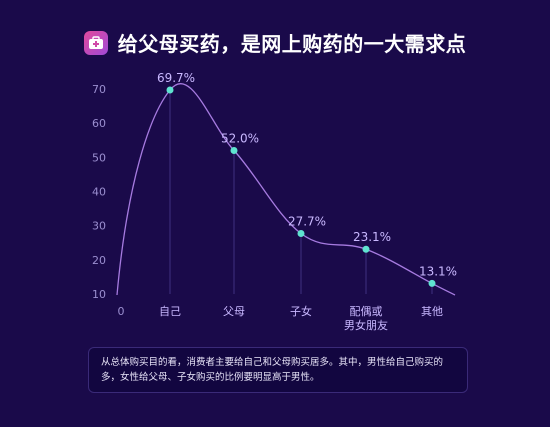 The width and height of the screenshot is (550, 427). What do you see at coordinates (176, 78) in the screenshot?
I see `value-label: 69.7%` at bounding box center [176, 78].